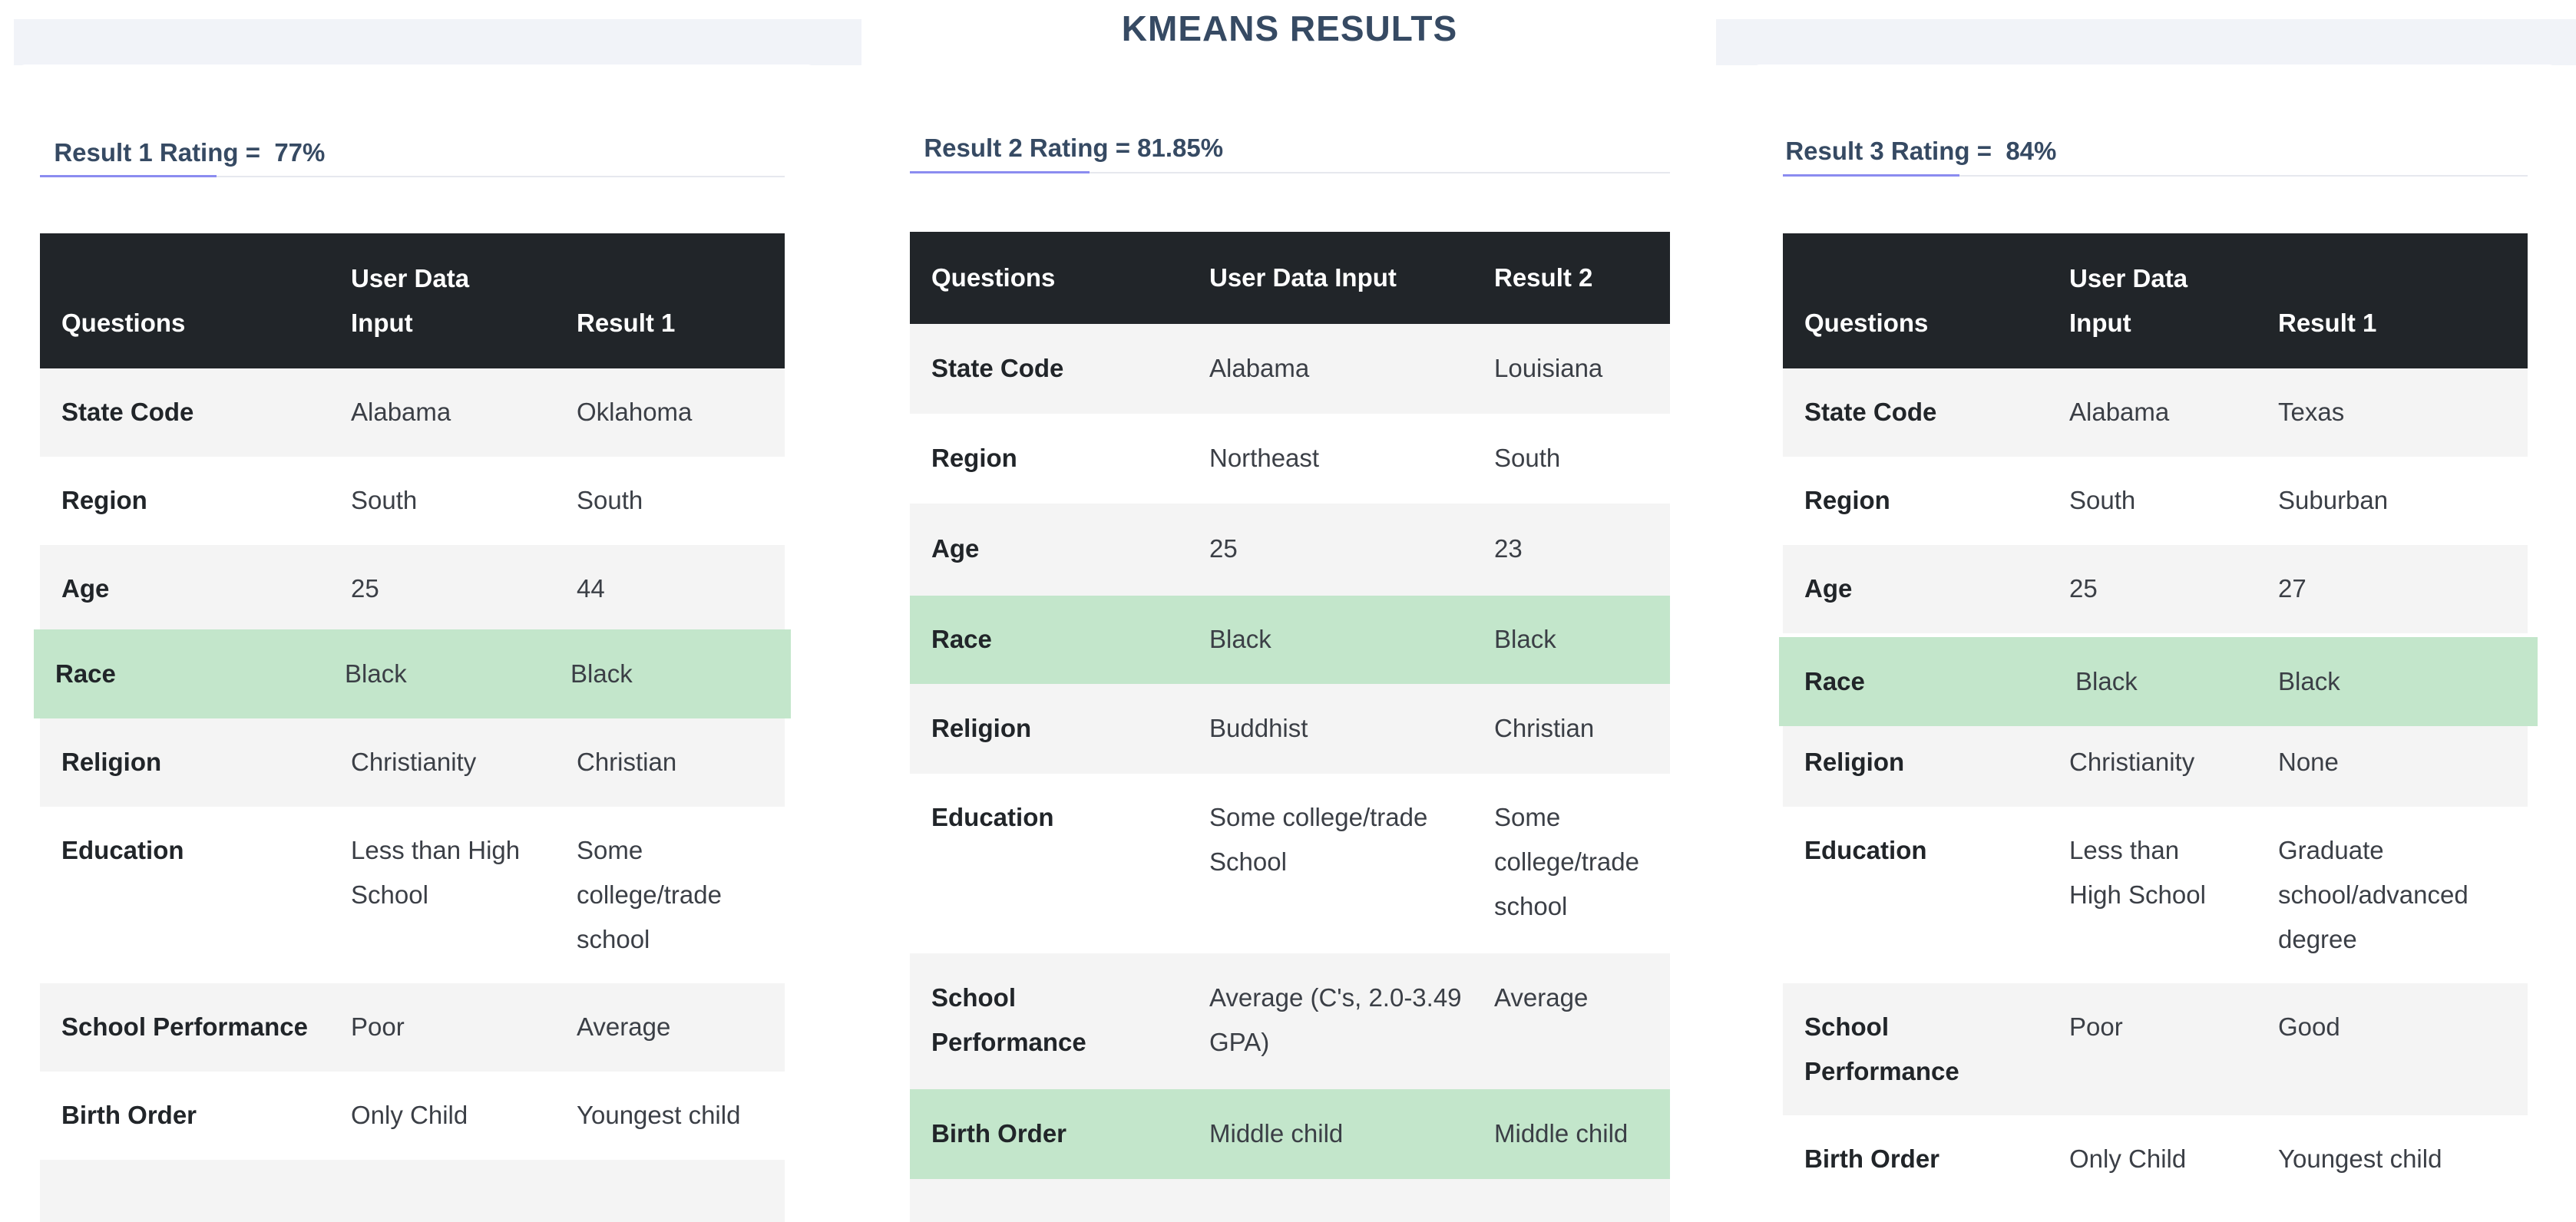 Image resolution: width=2576 pixels, height=1222 pixels. I want to click on table-row-match: Birth Order Middle child Middle child, so click(1290, 1134).